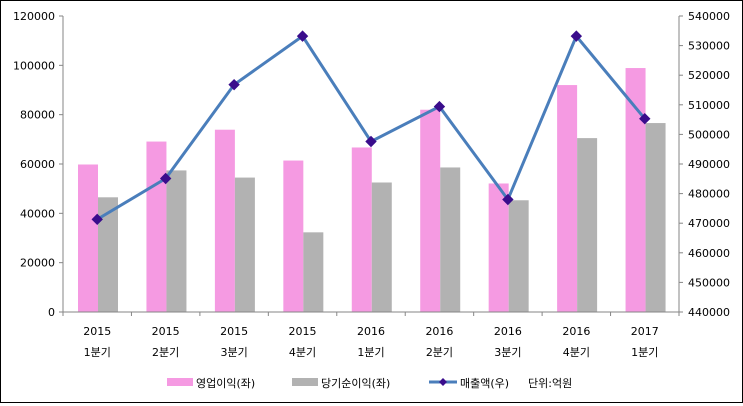  What do you see at coordinates (180, 382) in the screenshot?
I see `legend-swatch-operating-profit` at bounding box center [180, 382].